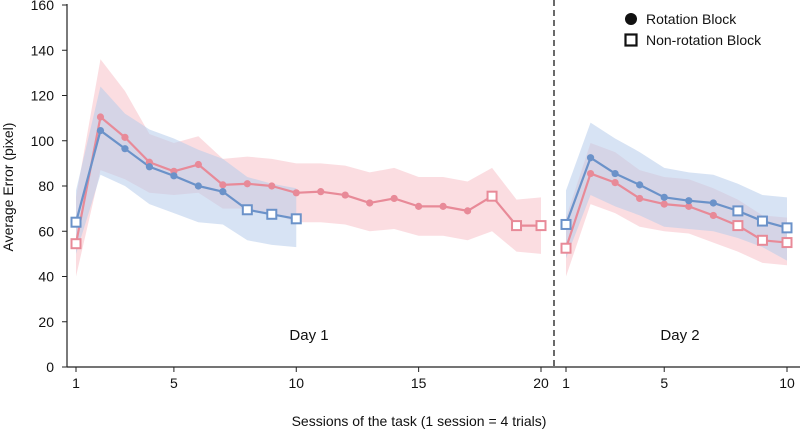 Image resolution: width=800 pixels, height=433 pixels. Describe the element at coordinates (43, 50) in the screenshot. I see `y-tick-label: 140` at that location.